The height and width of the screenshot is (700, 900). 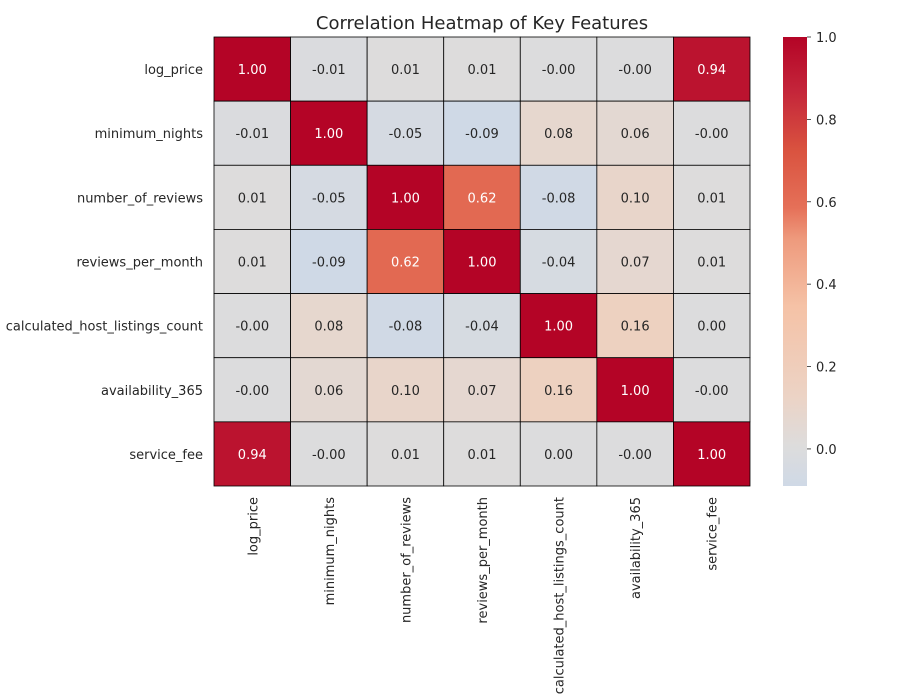 What do you see at coordinates (330, 551) in the screenshot?
I see `x-tick-label: minimum_nights` at bounding box center [330, 551].